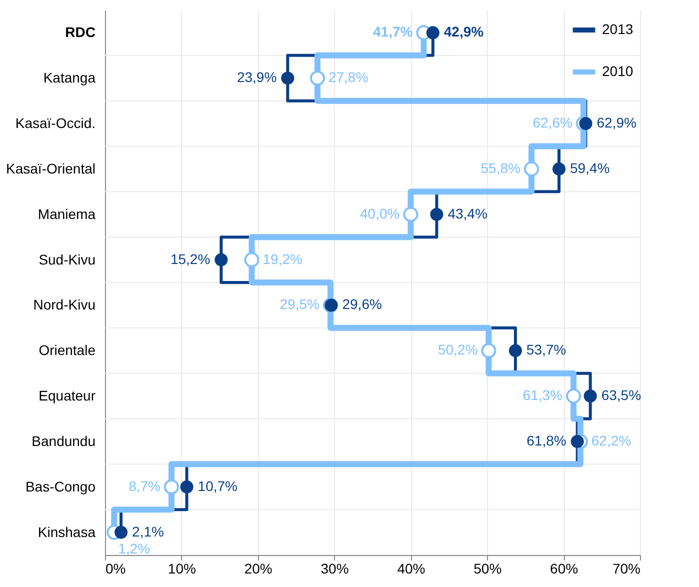 This screenshot has height=587, width=699. What do you see at coordinates (256, 77) in the screenshot?
I see `data-label: 23,9%` at bounding box center [256, 77].